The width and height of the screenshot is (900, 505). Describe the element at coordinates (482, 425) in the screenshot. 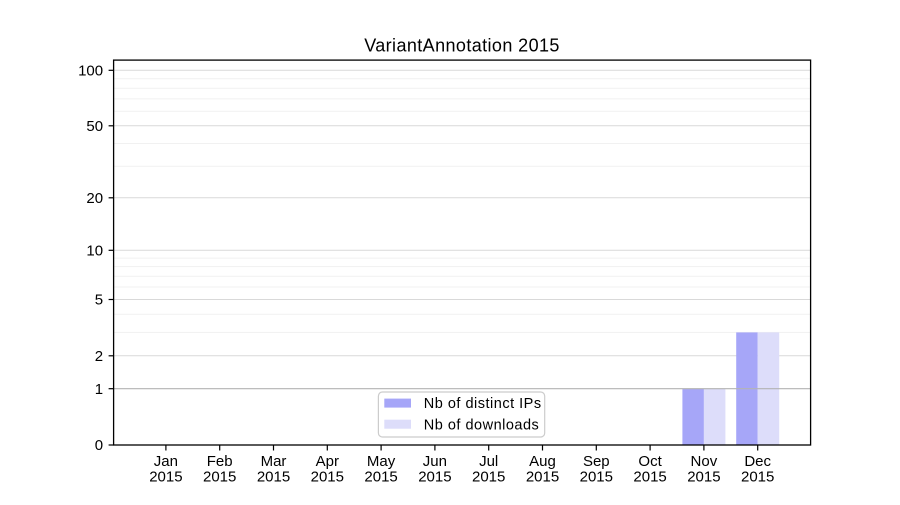

I see `svg-text: Nb of downloads` at that location.